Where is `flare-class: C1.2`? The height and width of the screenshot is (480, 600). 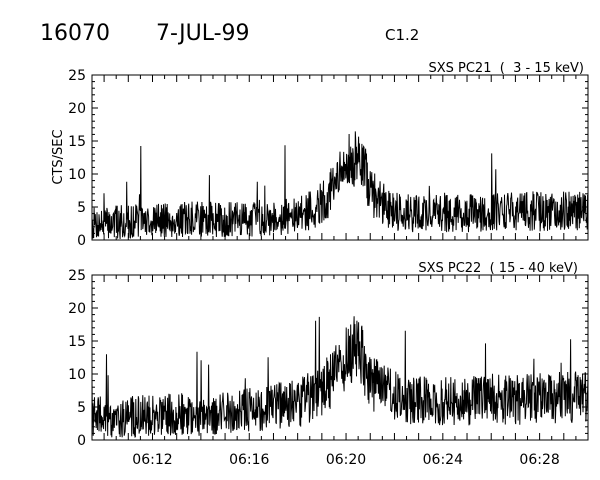 flare-class: C1.2 is located at coordinates (402, 35).